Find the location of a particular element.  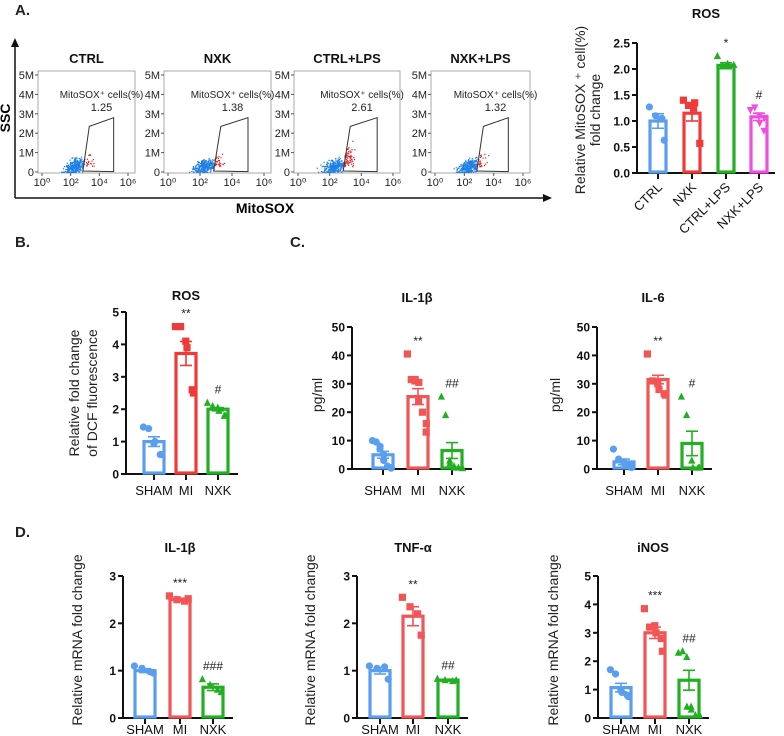

y-tick-label: 3M is located at coordinates (419, 115).